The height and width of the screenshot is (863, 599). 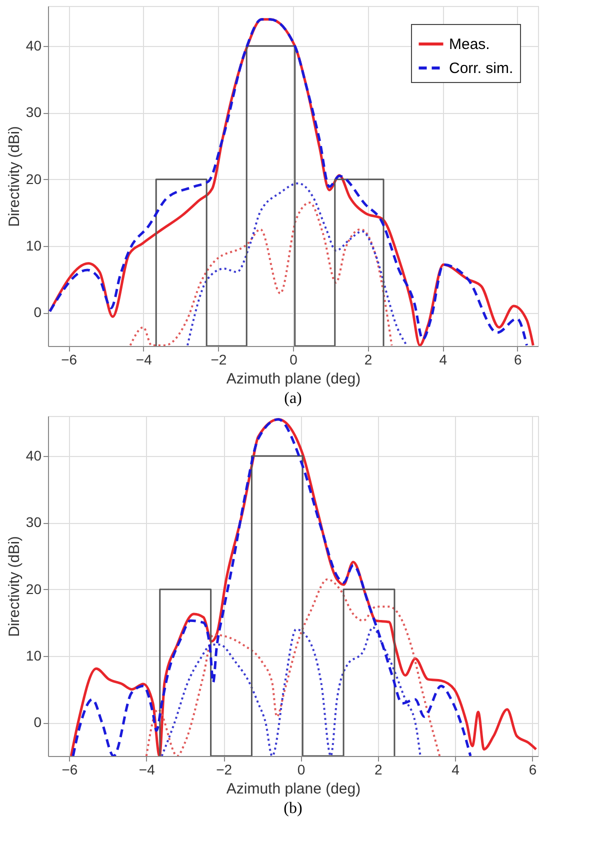 What do you see at coordinates (469, 44) in the screenshot?
I see `legend-label: Meas.` at bounding box center [469, 44].